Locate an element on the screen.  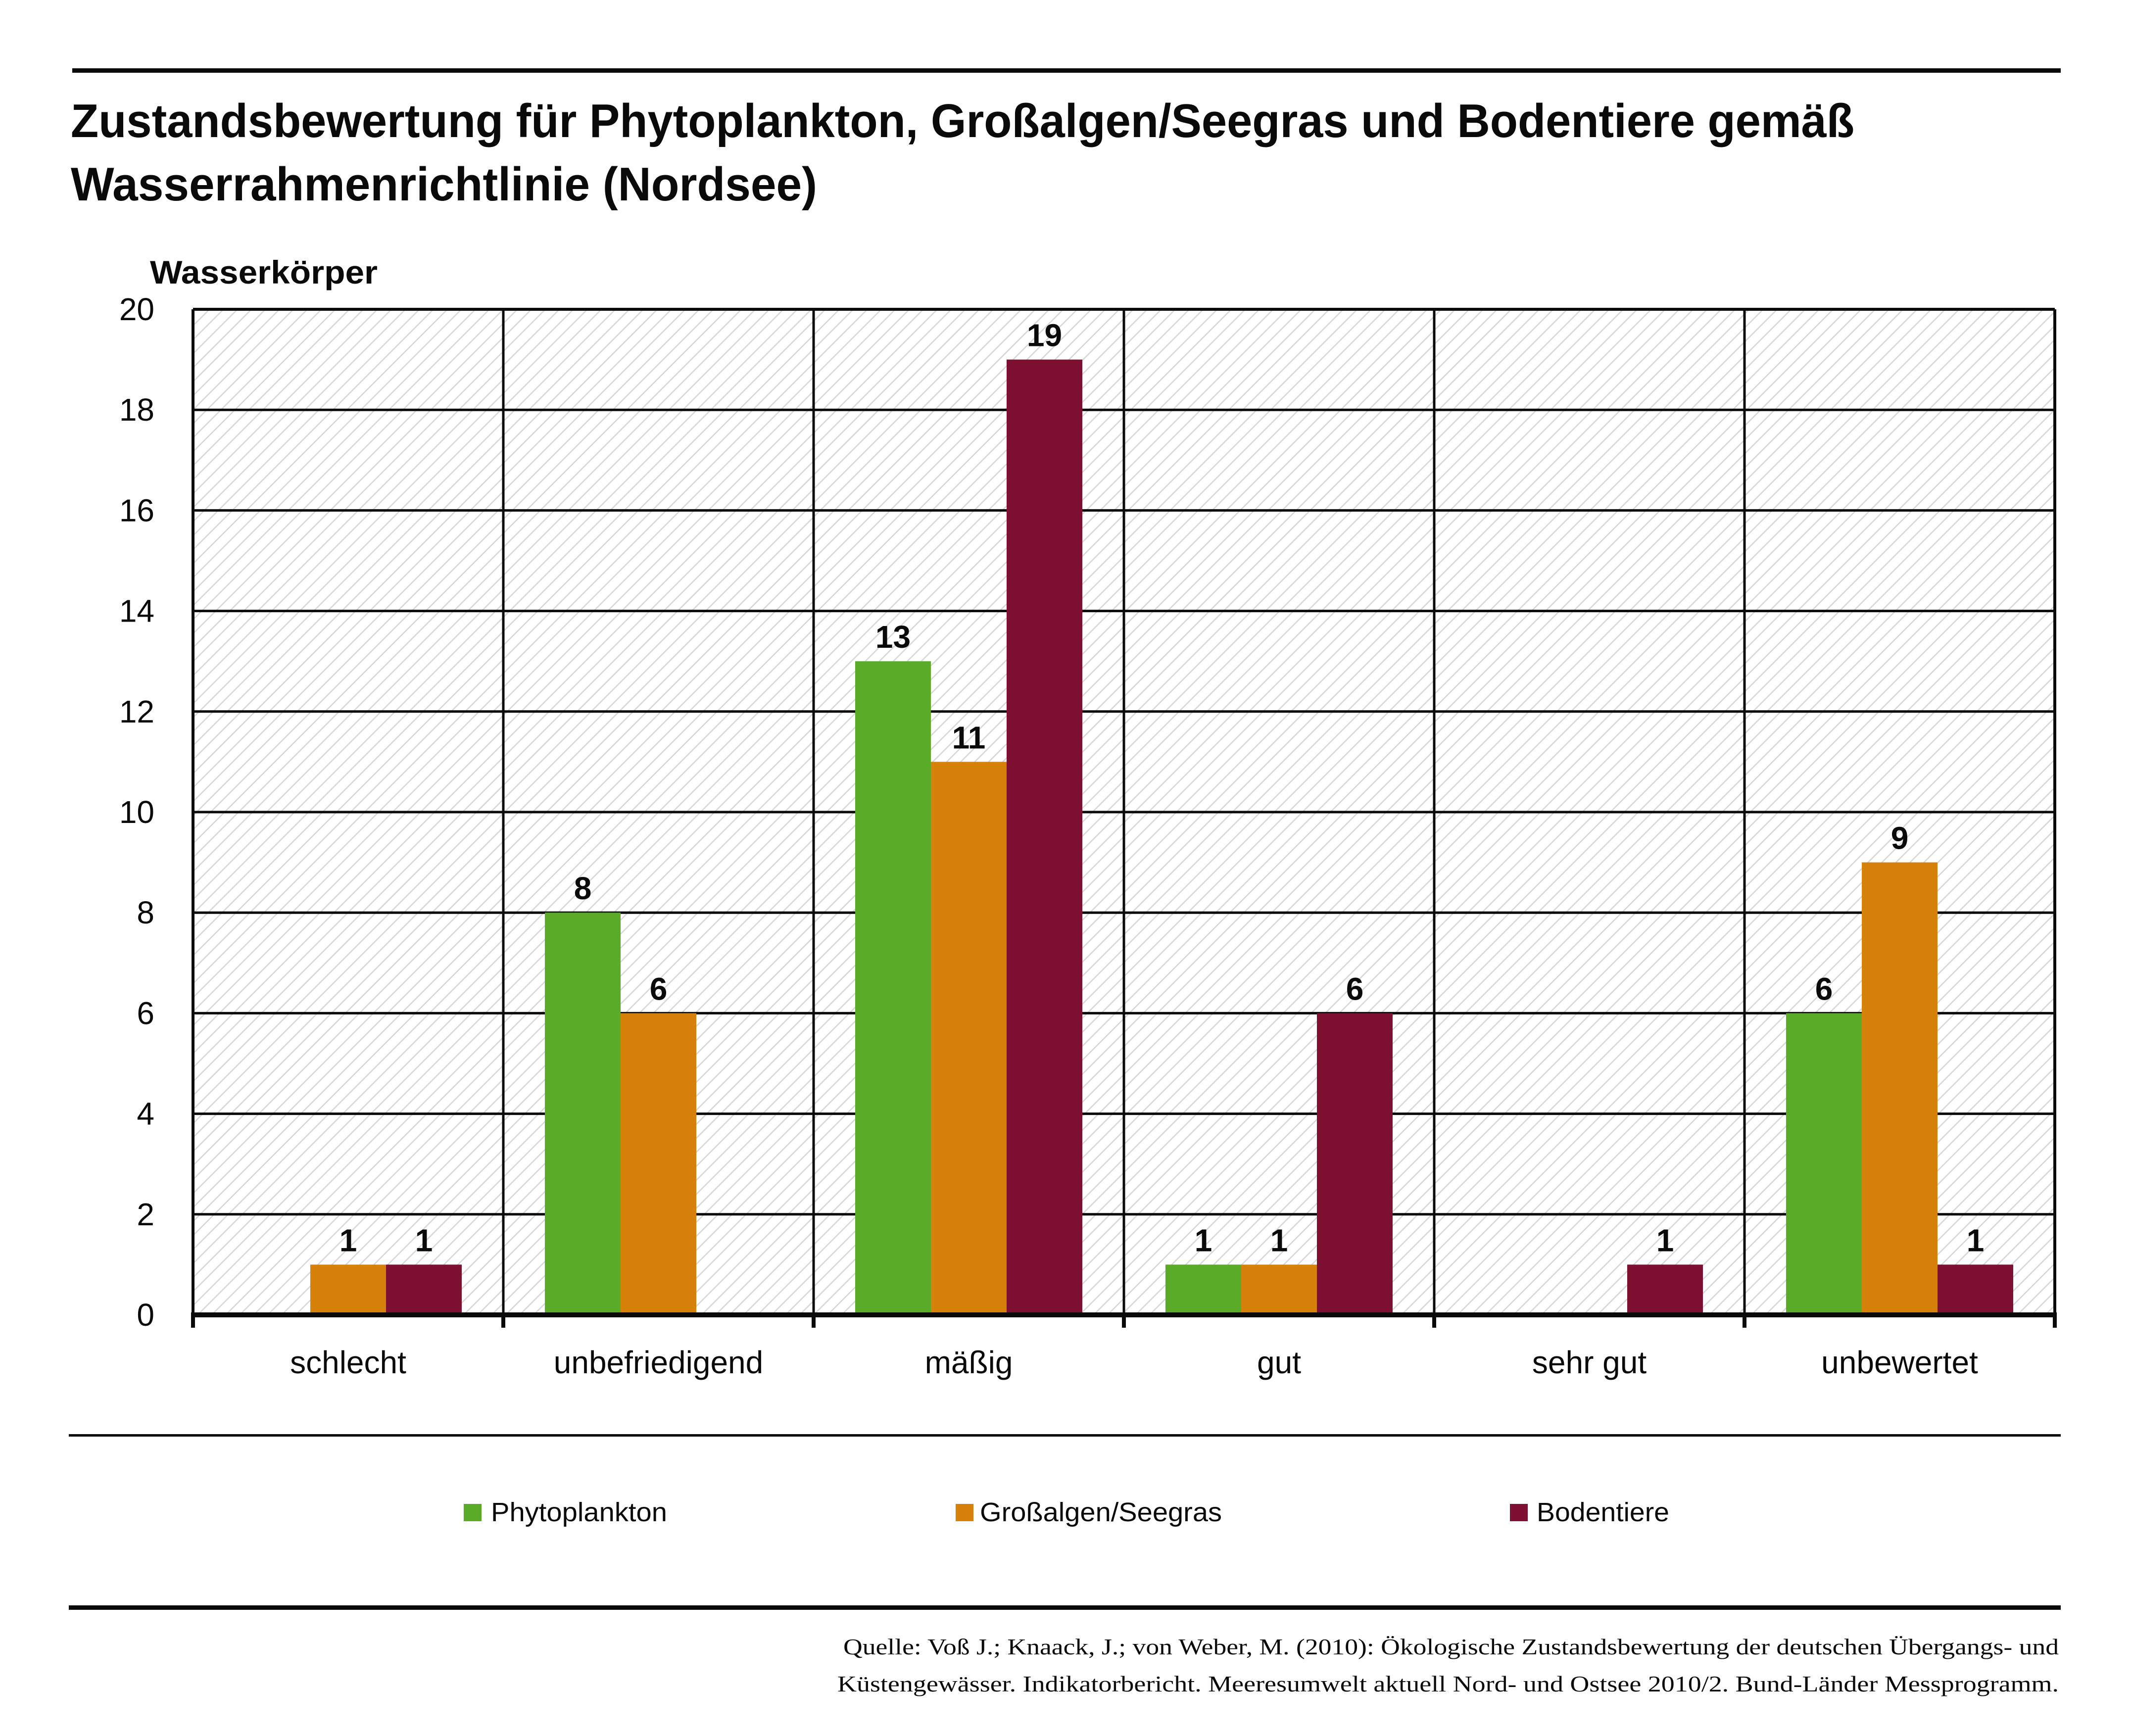
legend-top-rule is located at coordinates (1065, 1435).